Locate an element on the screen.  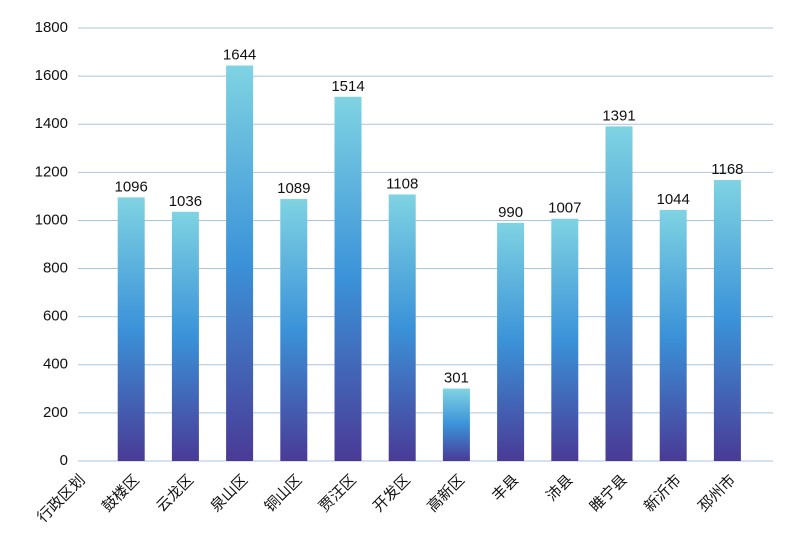
y-tick-label: 0 is located at coordinates (64, 460).